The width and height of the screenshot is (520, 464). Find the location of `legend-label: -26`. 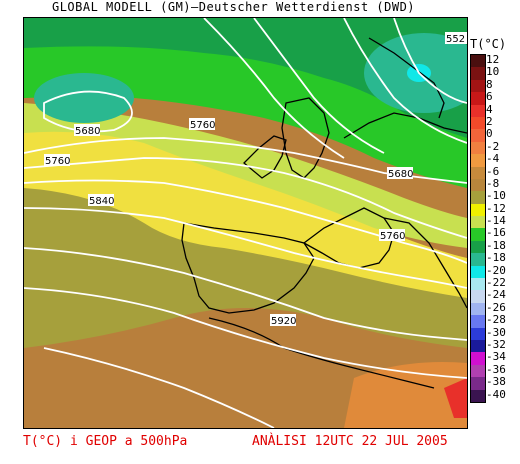

legend-label: -26 is located at coordinates (496, 307).